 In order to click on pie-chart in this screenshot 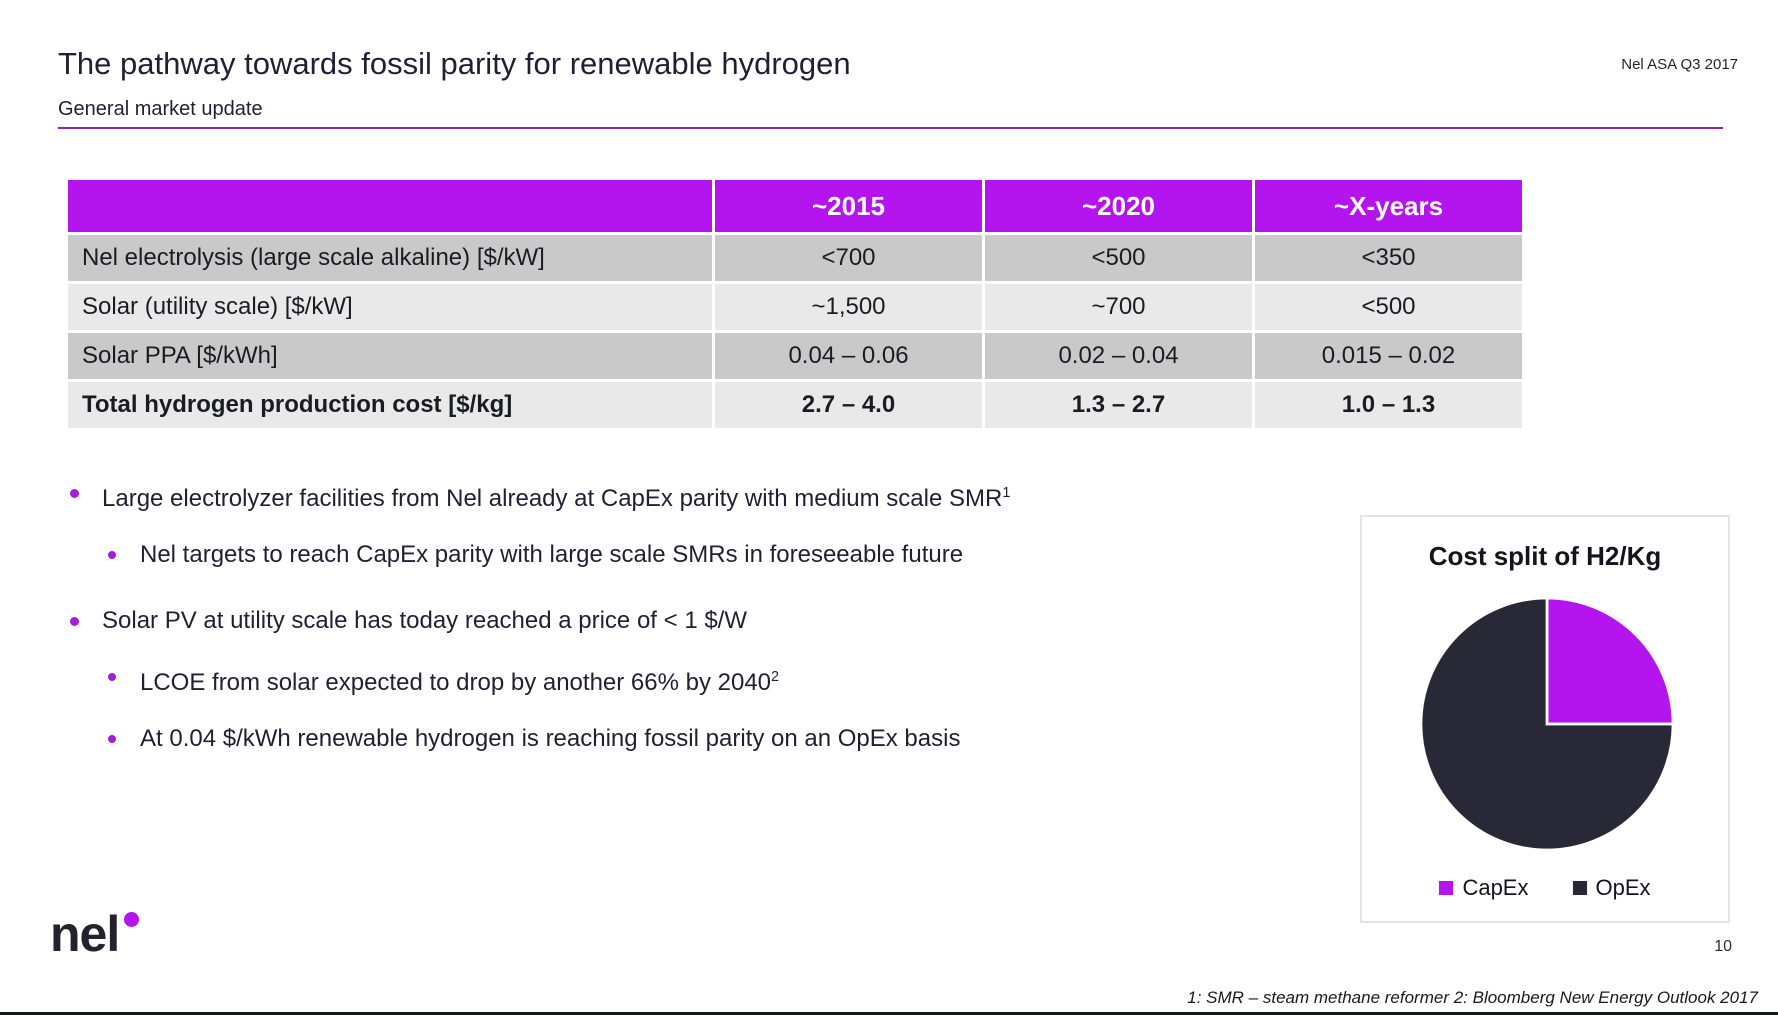, I will do `click(1547, 724)`.